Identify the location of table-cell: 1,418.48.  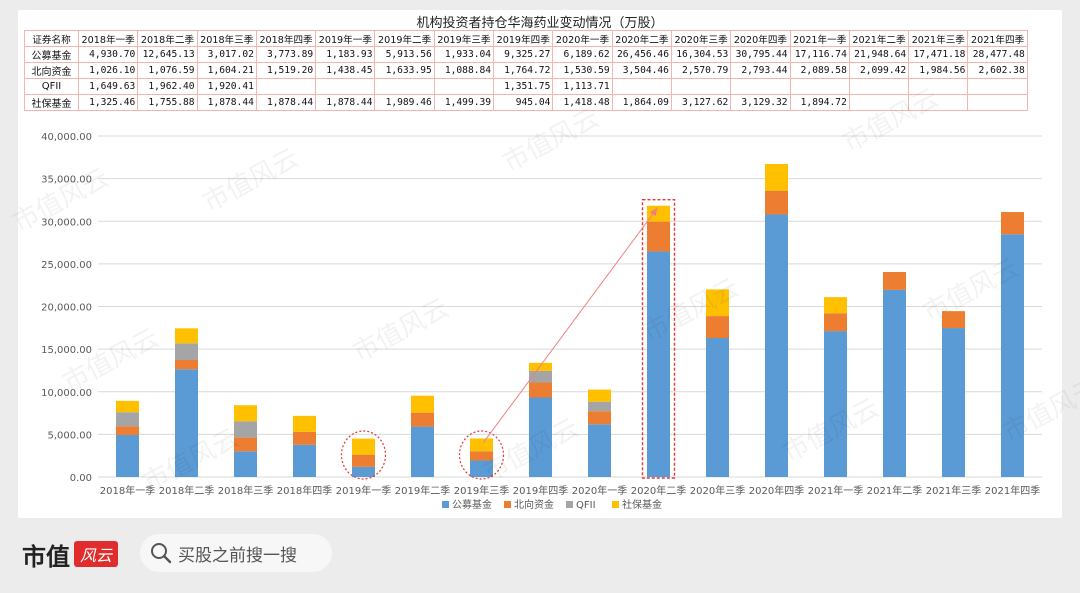
(582, 102).